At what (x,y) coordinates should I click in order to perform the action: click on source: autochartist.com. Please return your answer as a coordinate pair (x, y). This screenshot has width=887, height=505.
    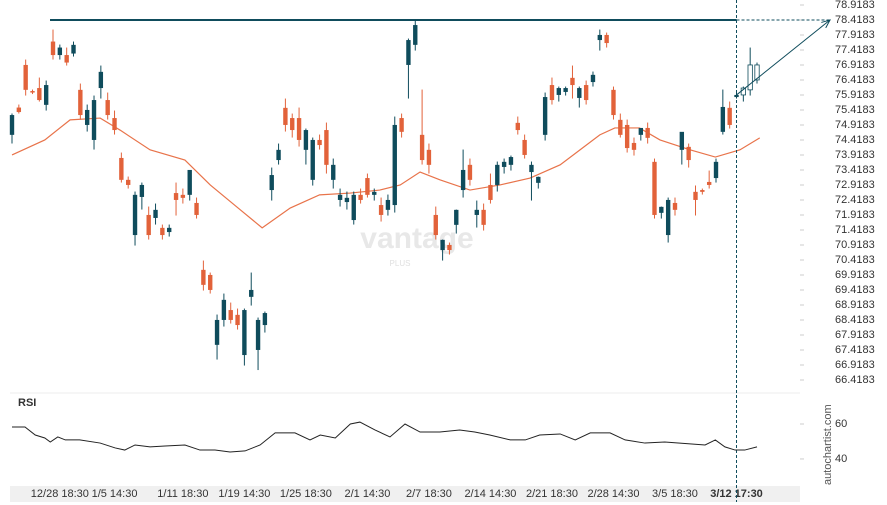
    Looking at the image, I should click on (828, 444).